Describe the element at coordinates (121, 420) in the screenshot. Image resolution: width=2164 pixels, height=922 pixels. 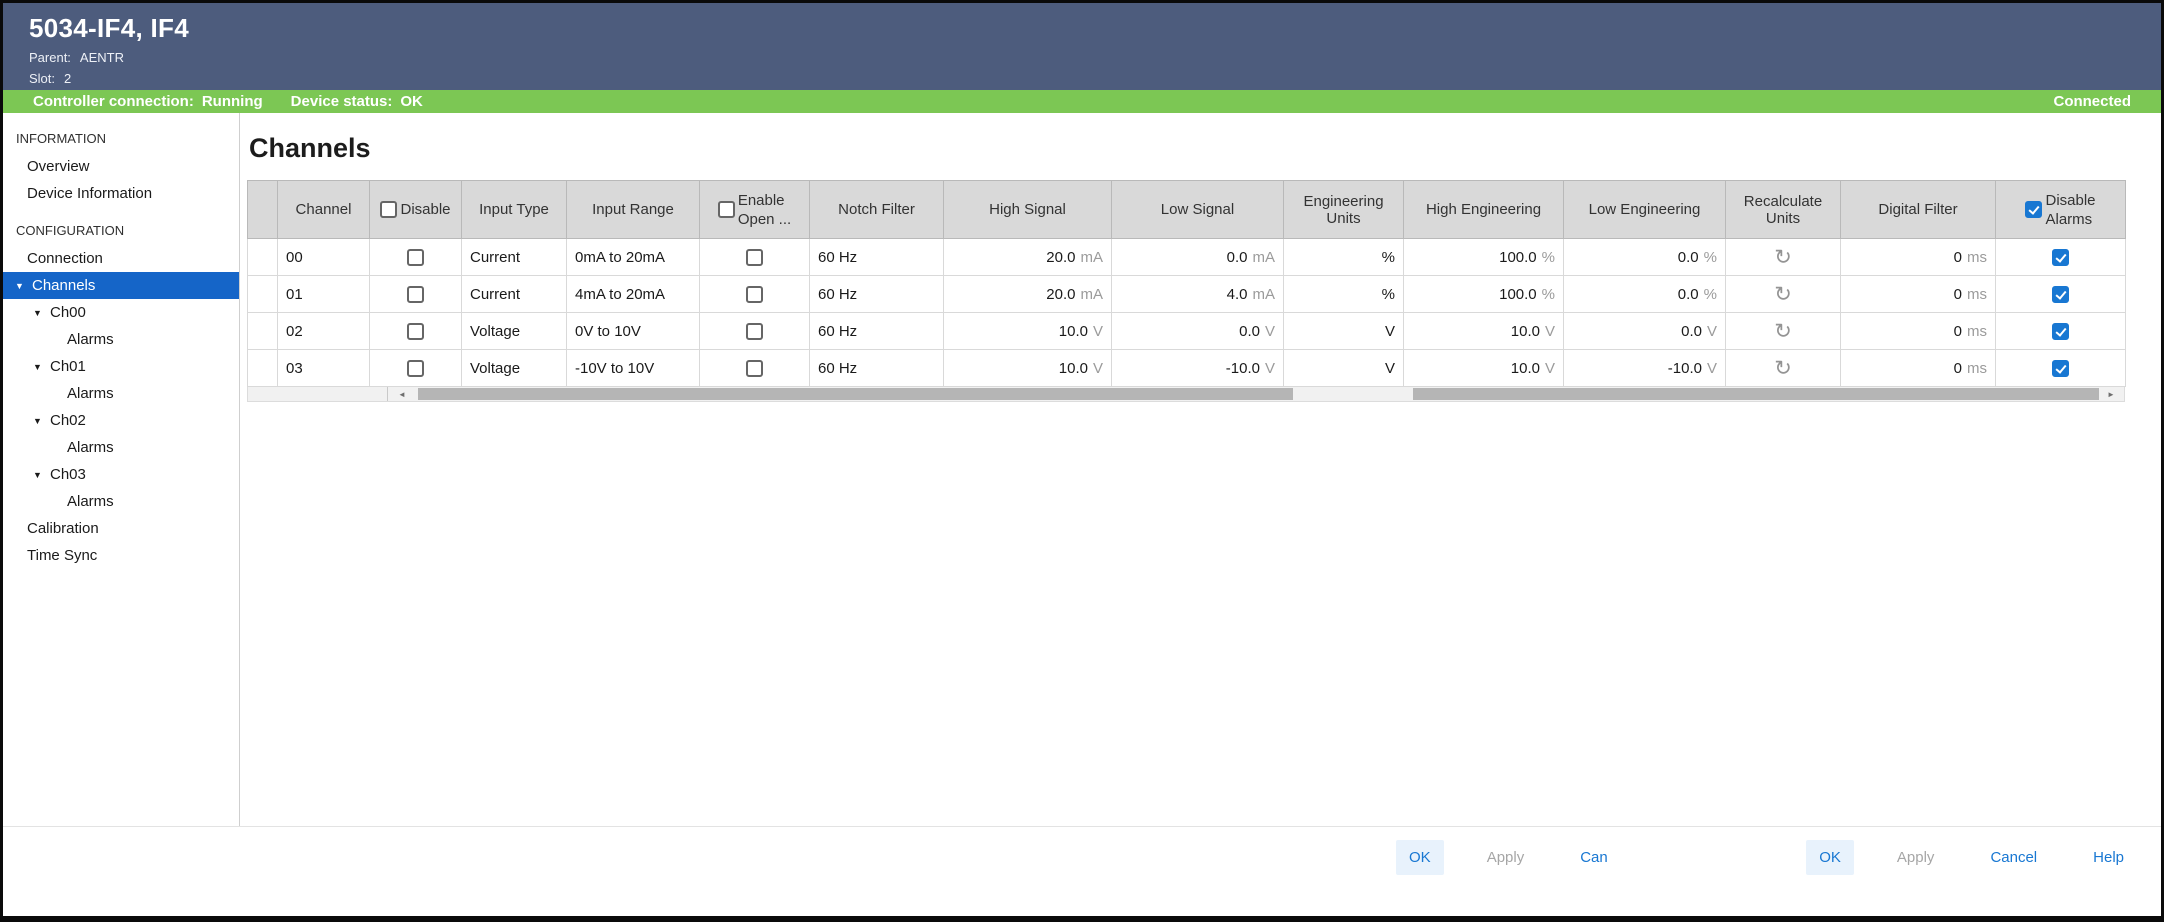
I see `sidebar-item-ch02: ▼ Ch02` at that location.